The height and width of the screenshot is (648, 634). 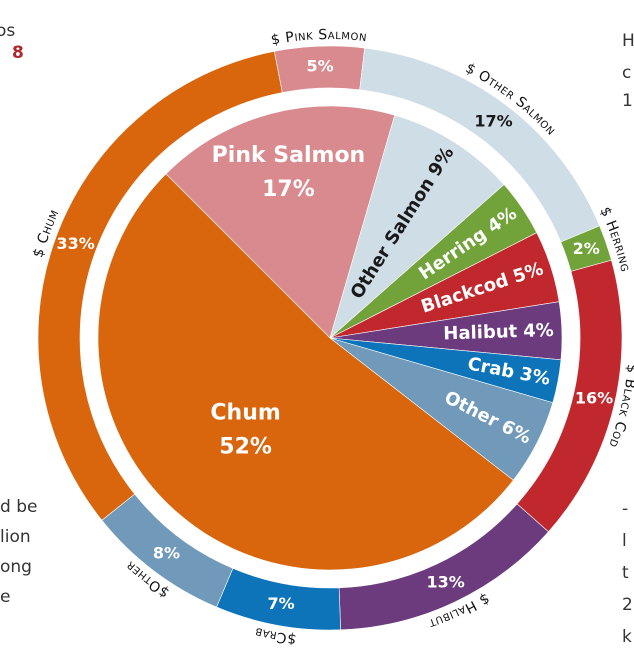 I want to click on segment-name-path: $ Pink Salmon, so click(x=319, y=38).